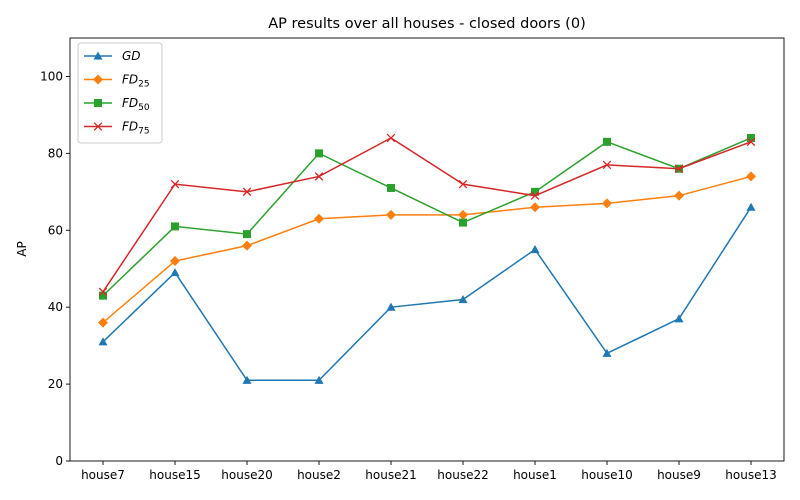 Image resolution: width=800 pixels, height=500 pixels. Describe the element at coordinates (98, 126) in the screenshot. I see `legend-marker-fd75` at that location.